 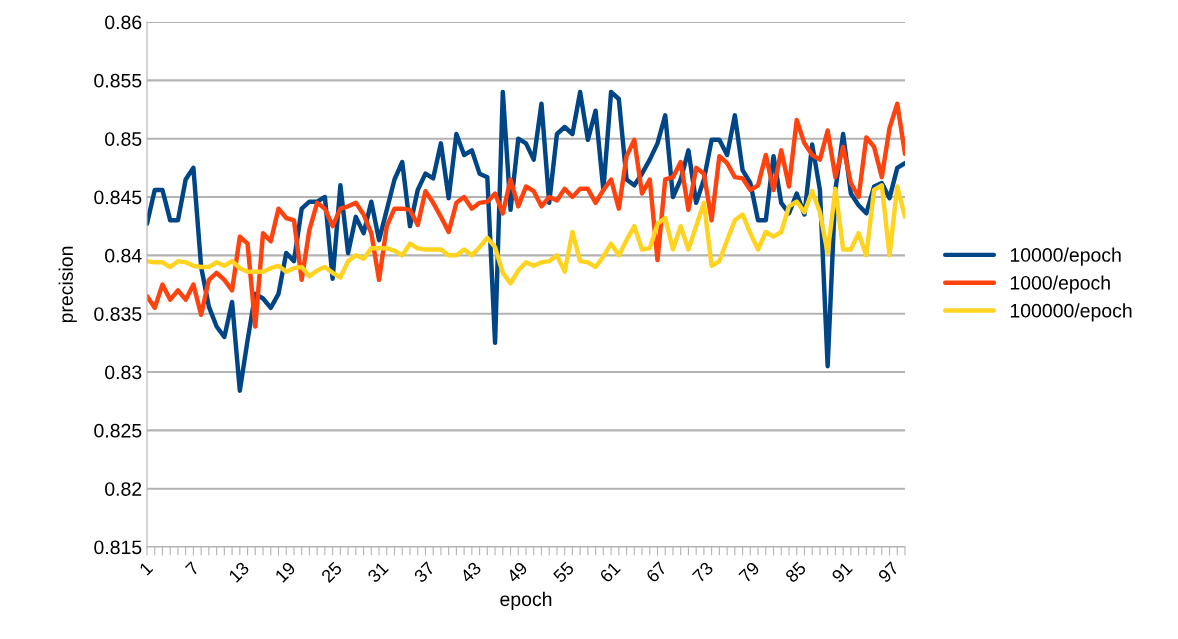 What do you see at coordinates (470, 572) in the screenshot?
I see `x-tick-label: 43` at bounding box center [470, 572].